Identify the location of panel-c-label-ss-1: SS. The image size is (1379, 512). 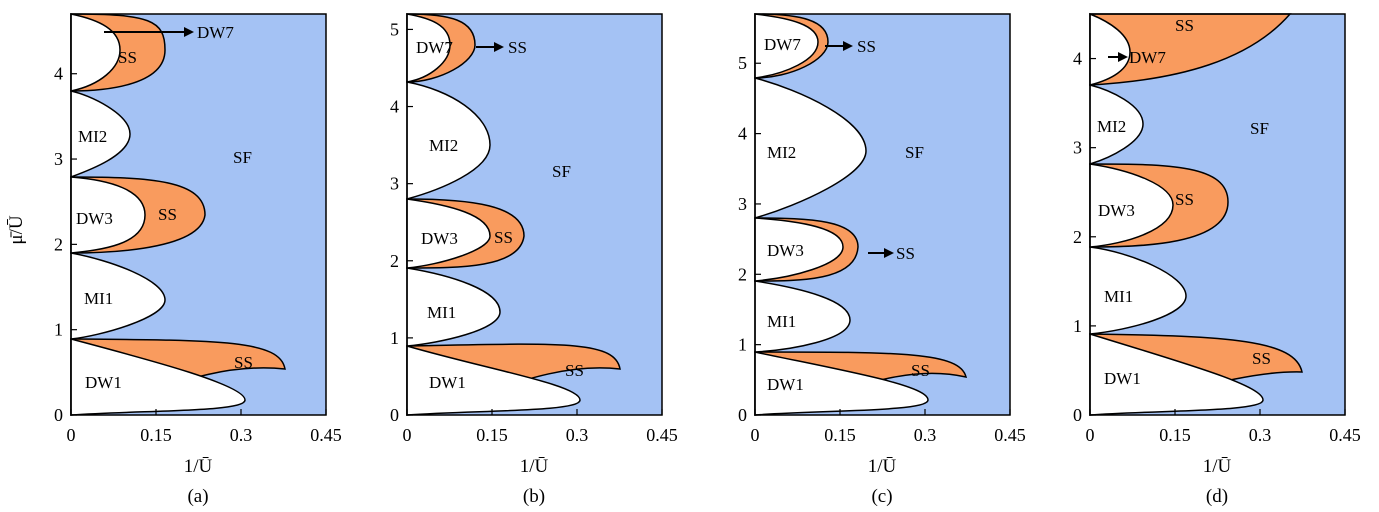
(920, 370).